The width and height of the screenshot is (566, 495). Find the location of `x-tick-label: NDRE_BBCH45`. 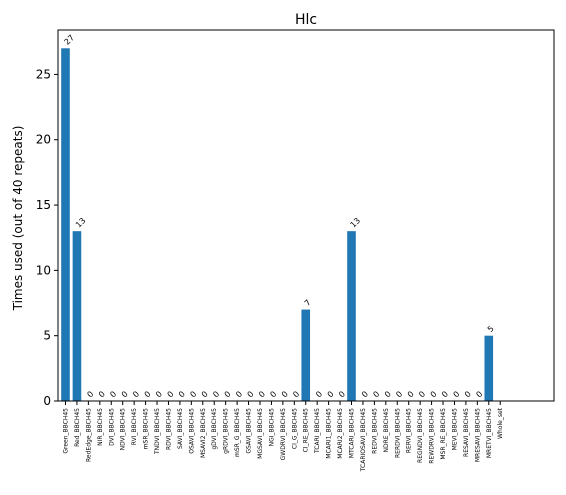

x-tick-label: NDRE_BBCH45 is located at coordinates (386, 430).